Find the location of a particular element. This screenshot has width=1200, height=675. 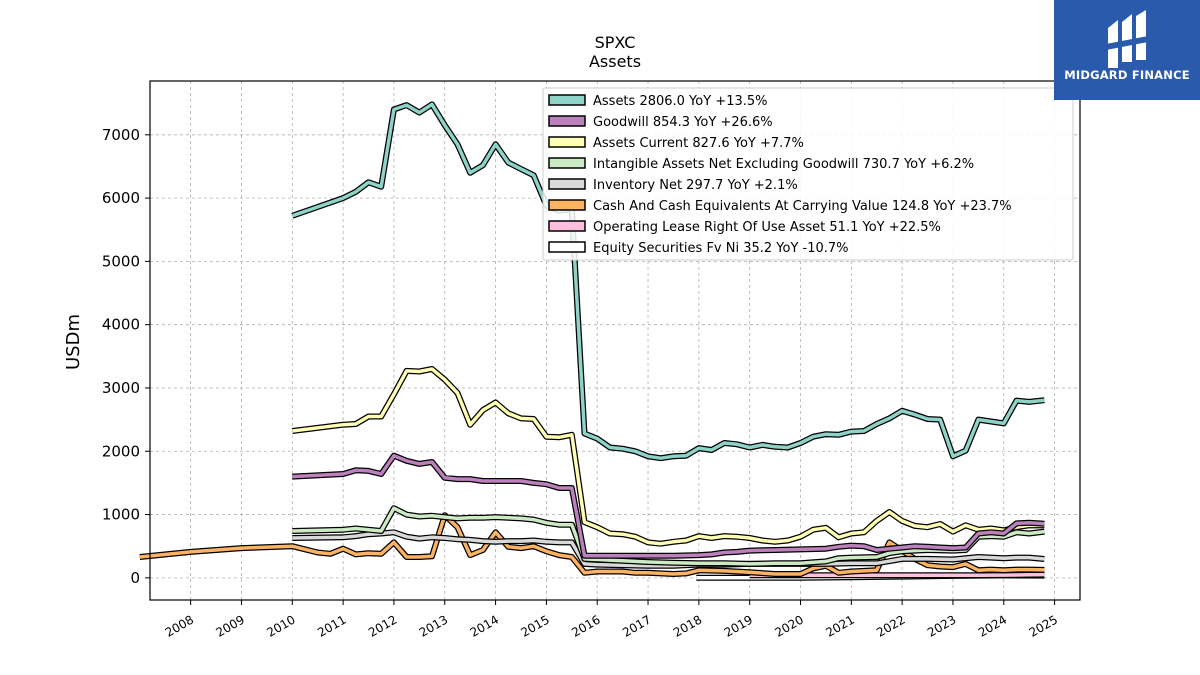

x-tick-label: 2025 is located at coordinates (1043, 625).